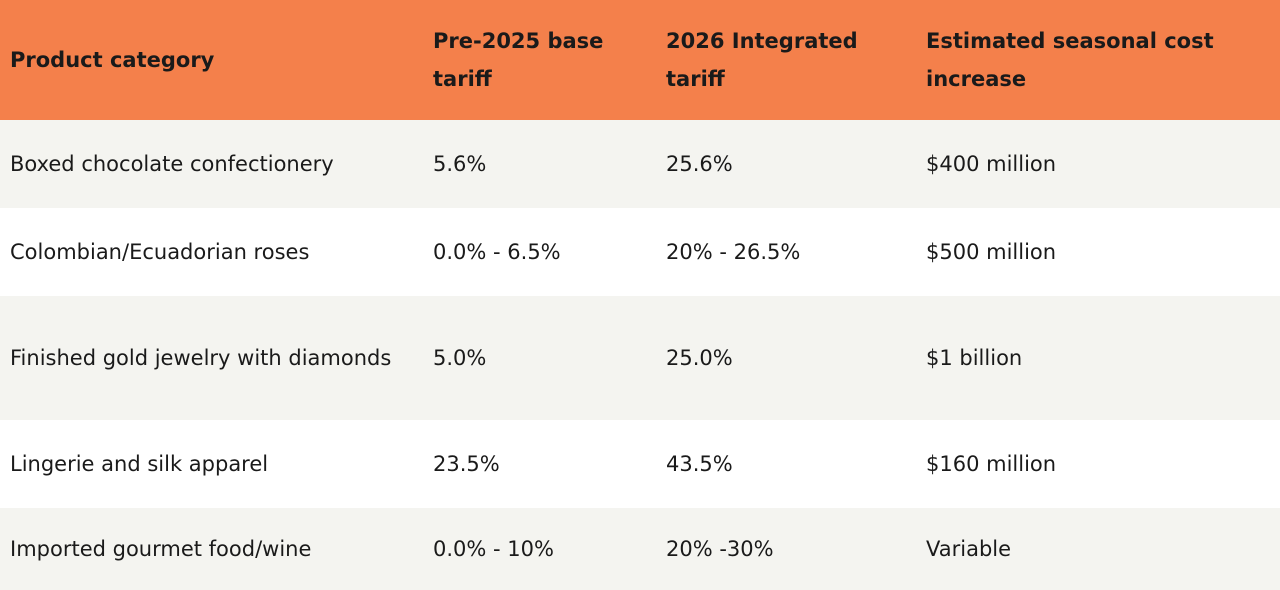 This screenshot has width=1280, height=590. Describe the element at coordinates (1098, 358) in the screenshot. I see `table-cell: $1 billion` at that location.